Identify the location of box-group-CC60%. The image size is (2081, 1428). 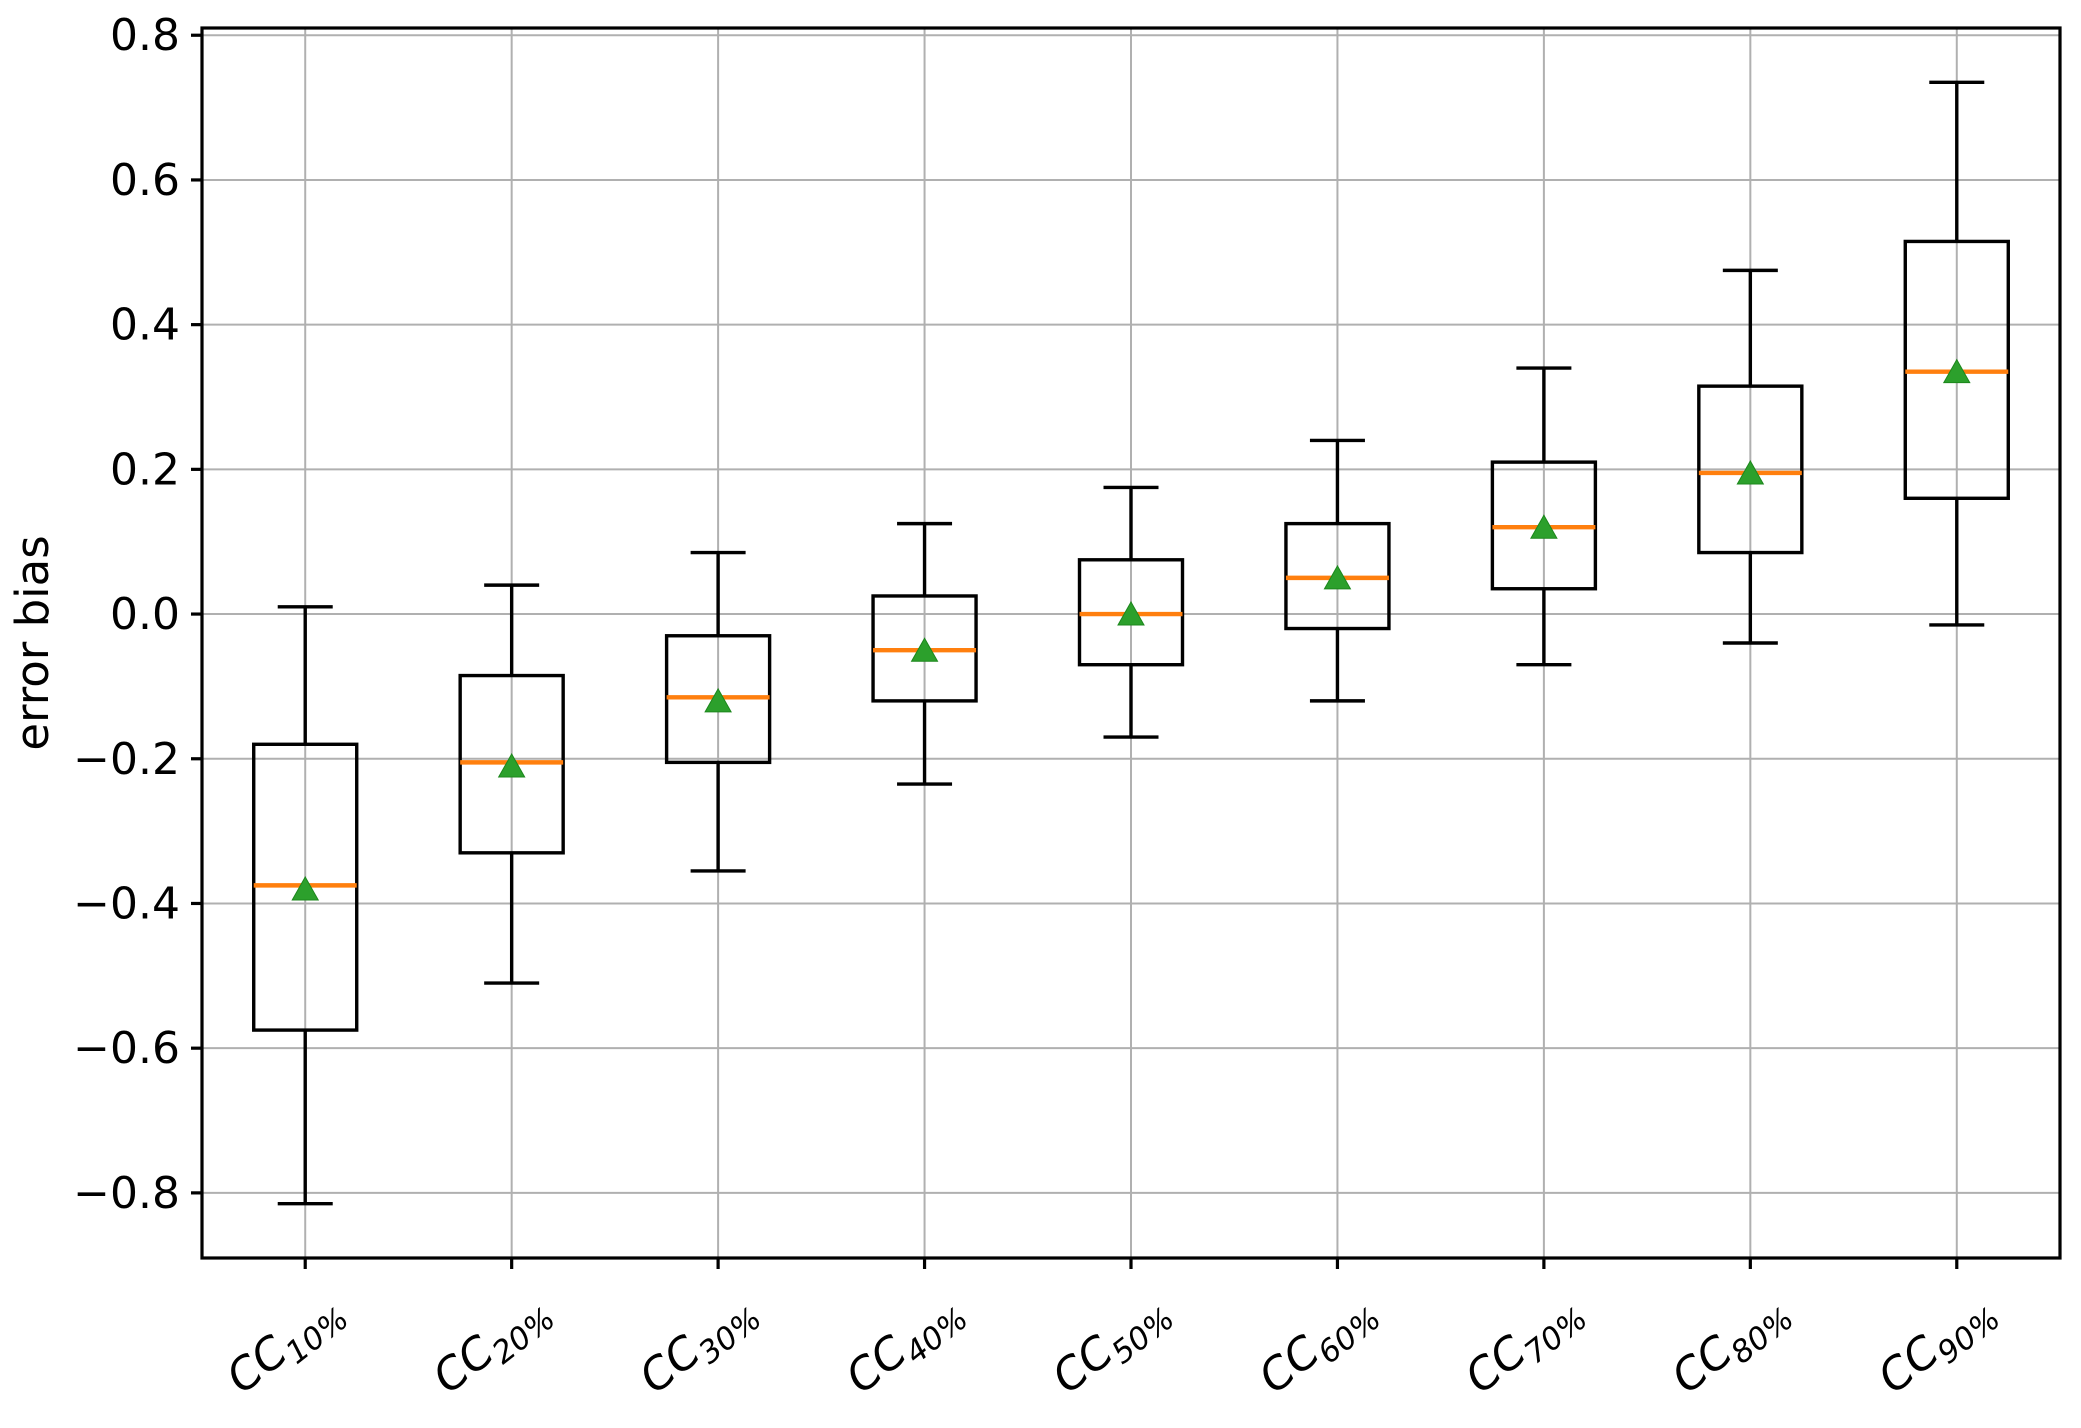
(1337, 570).